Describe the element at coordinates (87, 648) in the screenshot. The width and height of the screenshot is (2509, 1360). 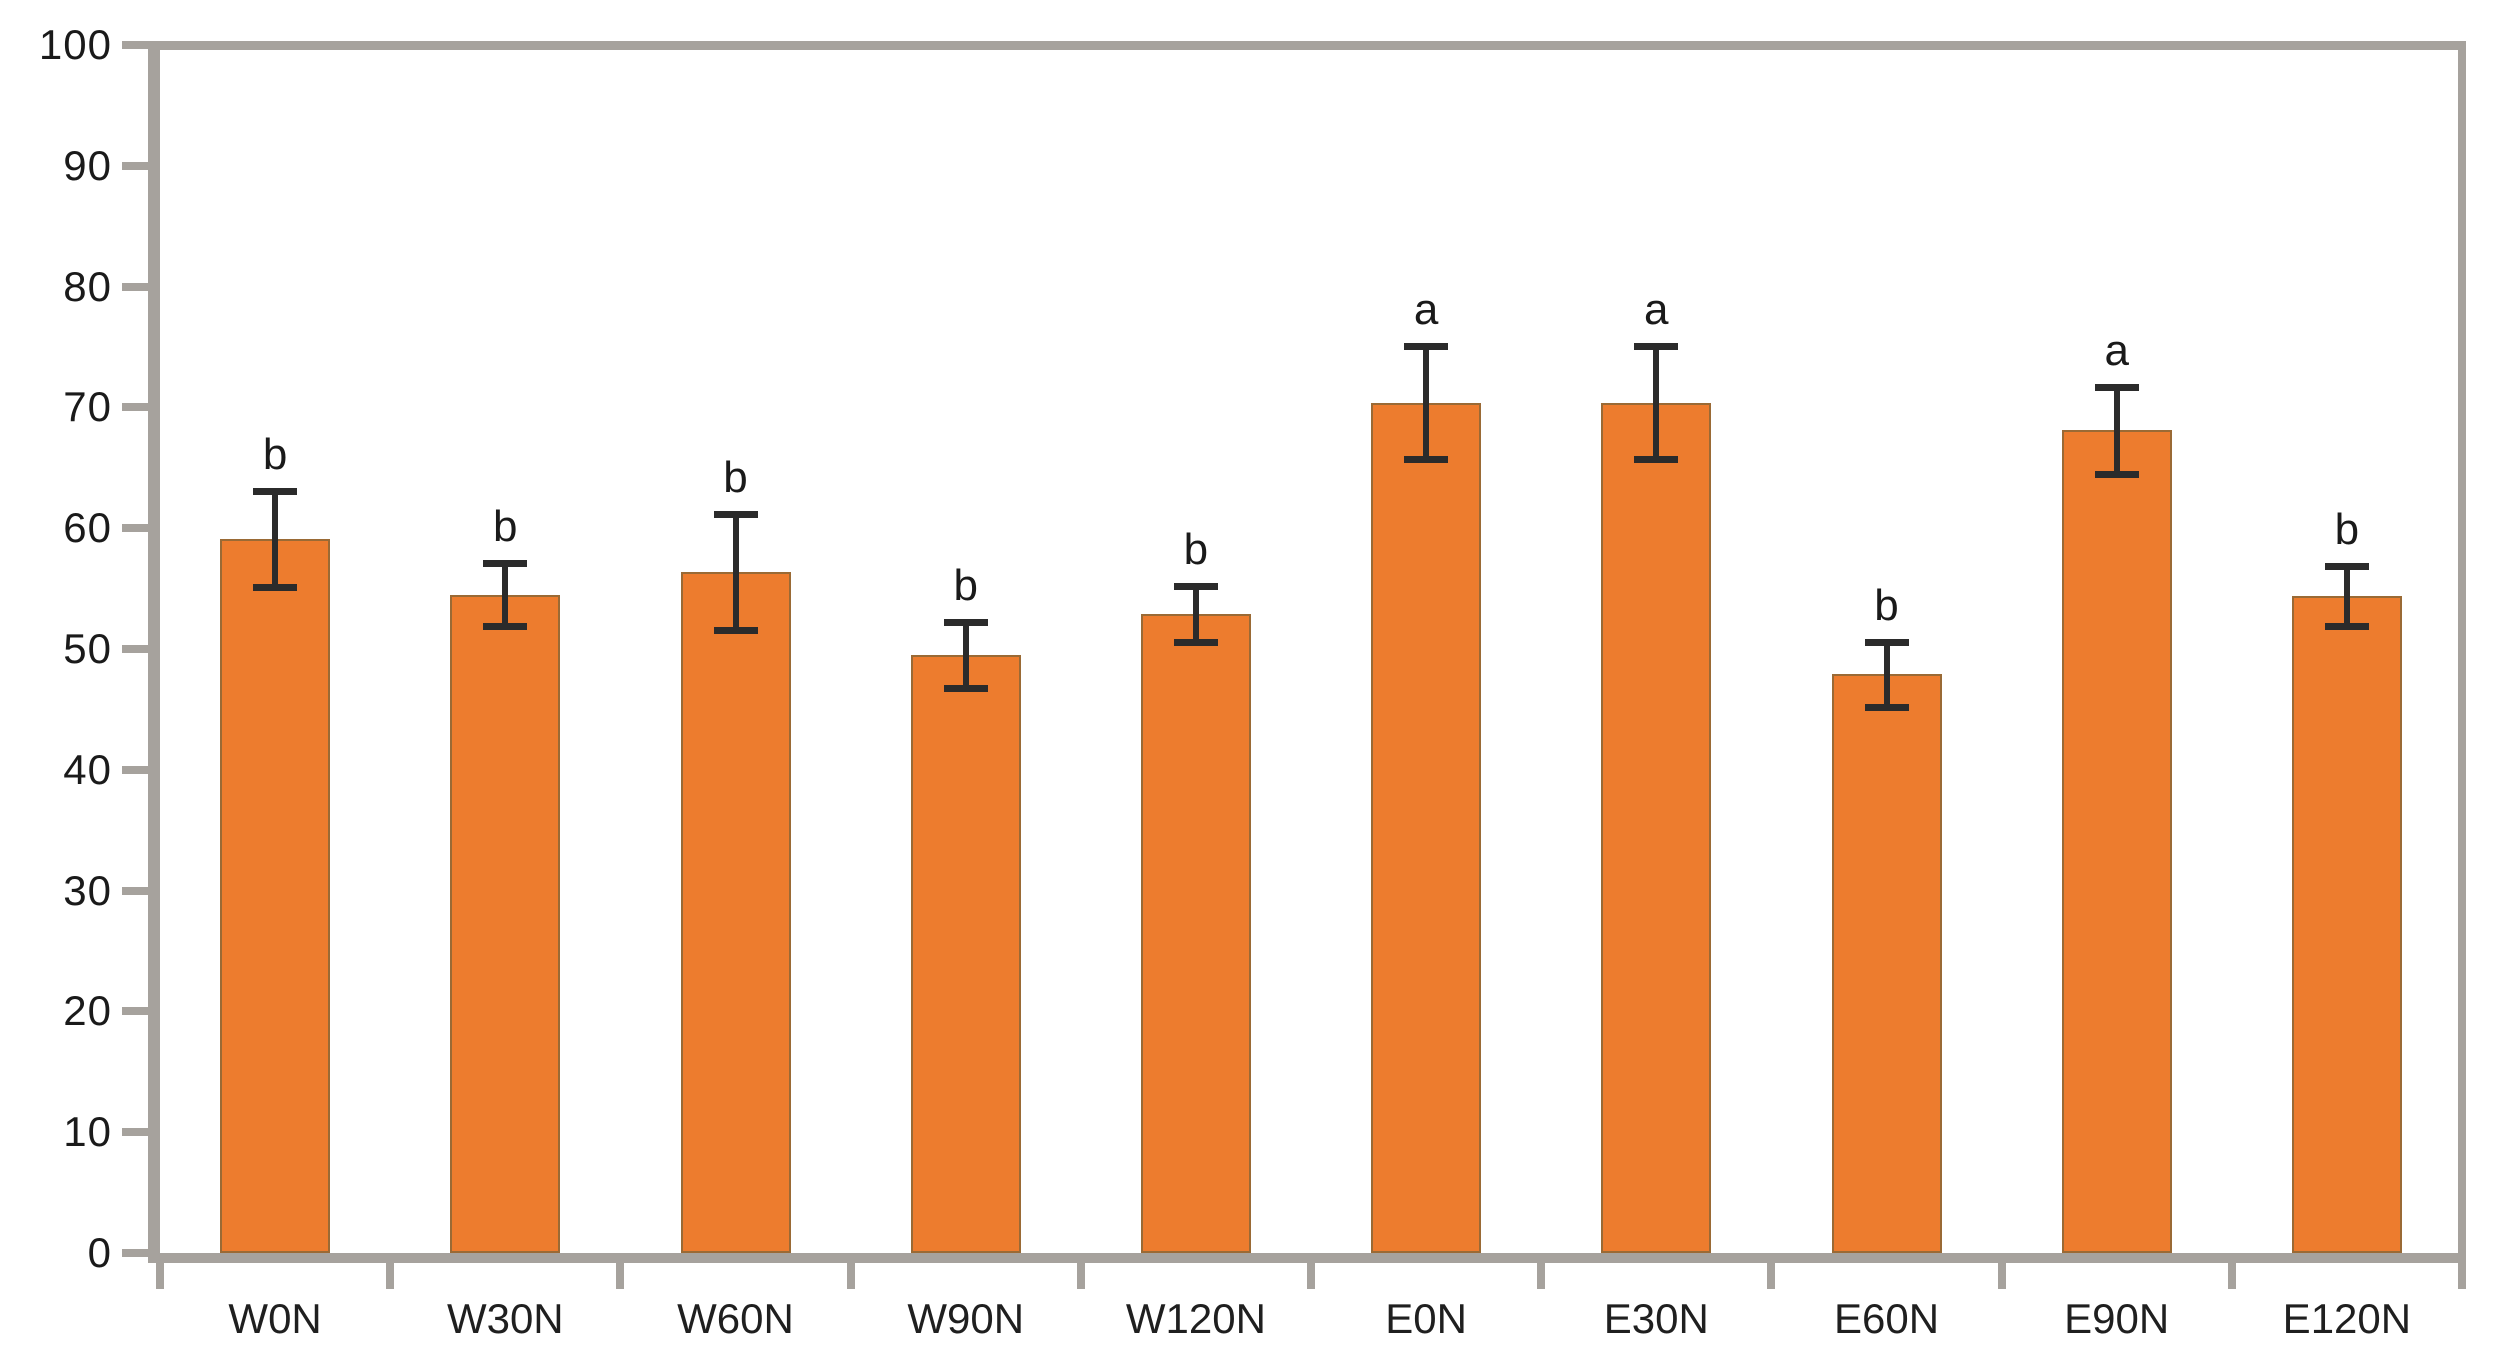
I see `y-axis-tick-label: 50` at that location.